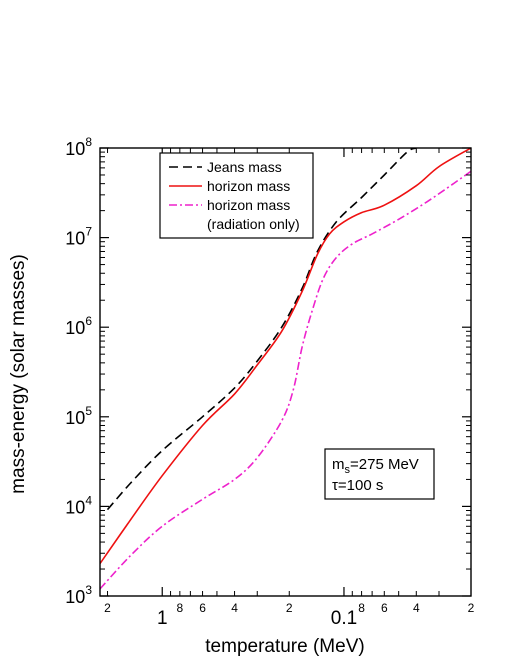 This screenshot has height=663, width=512. I want to click on y-tick-label: 10⁶, so click(78, 326).